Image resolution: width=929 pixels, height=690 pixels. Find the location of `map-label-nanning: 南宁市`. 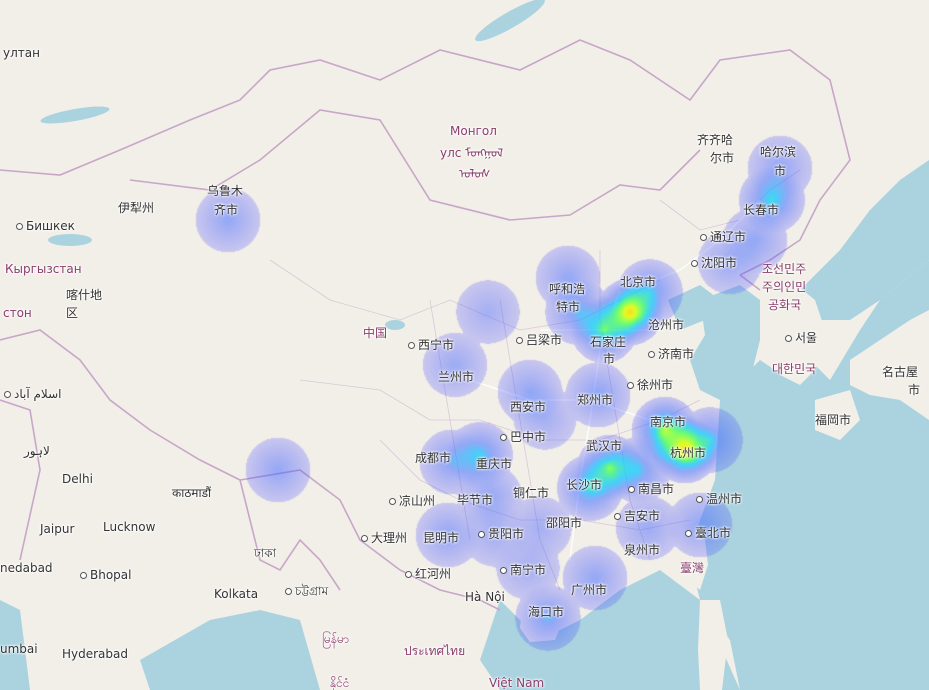

map-label-nanning: 南宁市 is located at coordinates (523, 570).